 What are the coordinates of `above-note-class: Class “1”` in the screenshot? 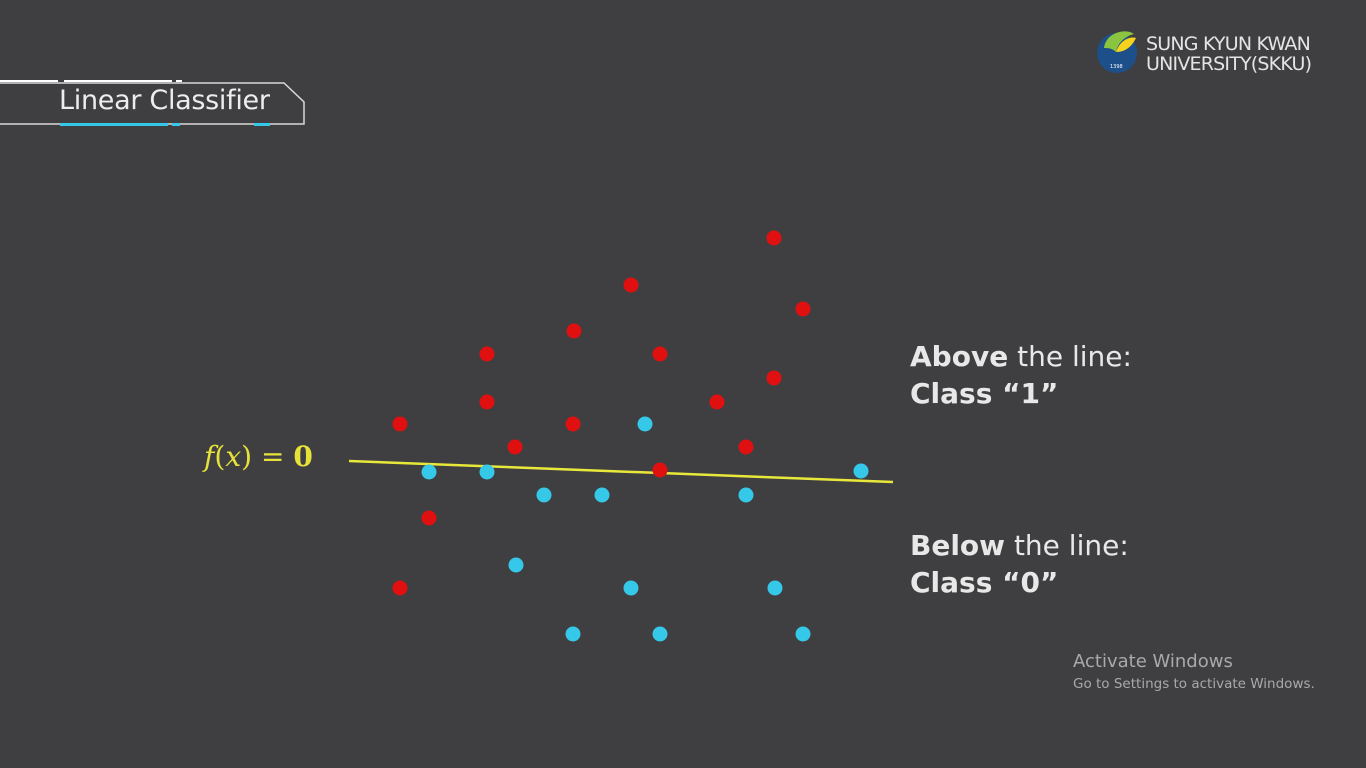 It's located at (984, 393).